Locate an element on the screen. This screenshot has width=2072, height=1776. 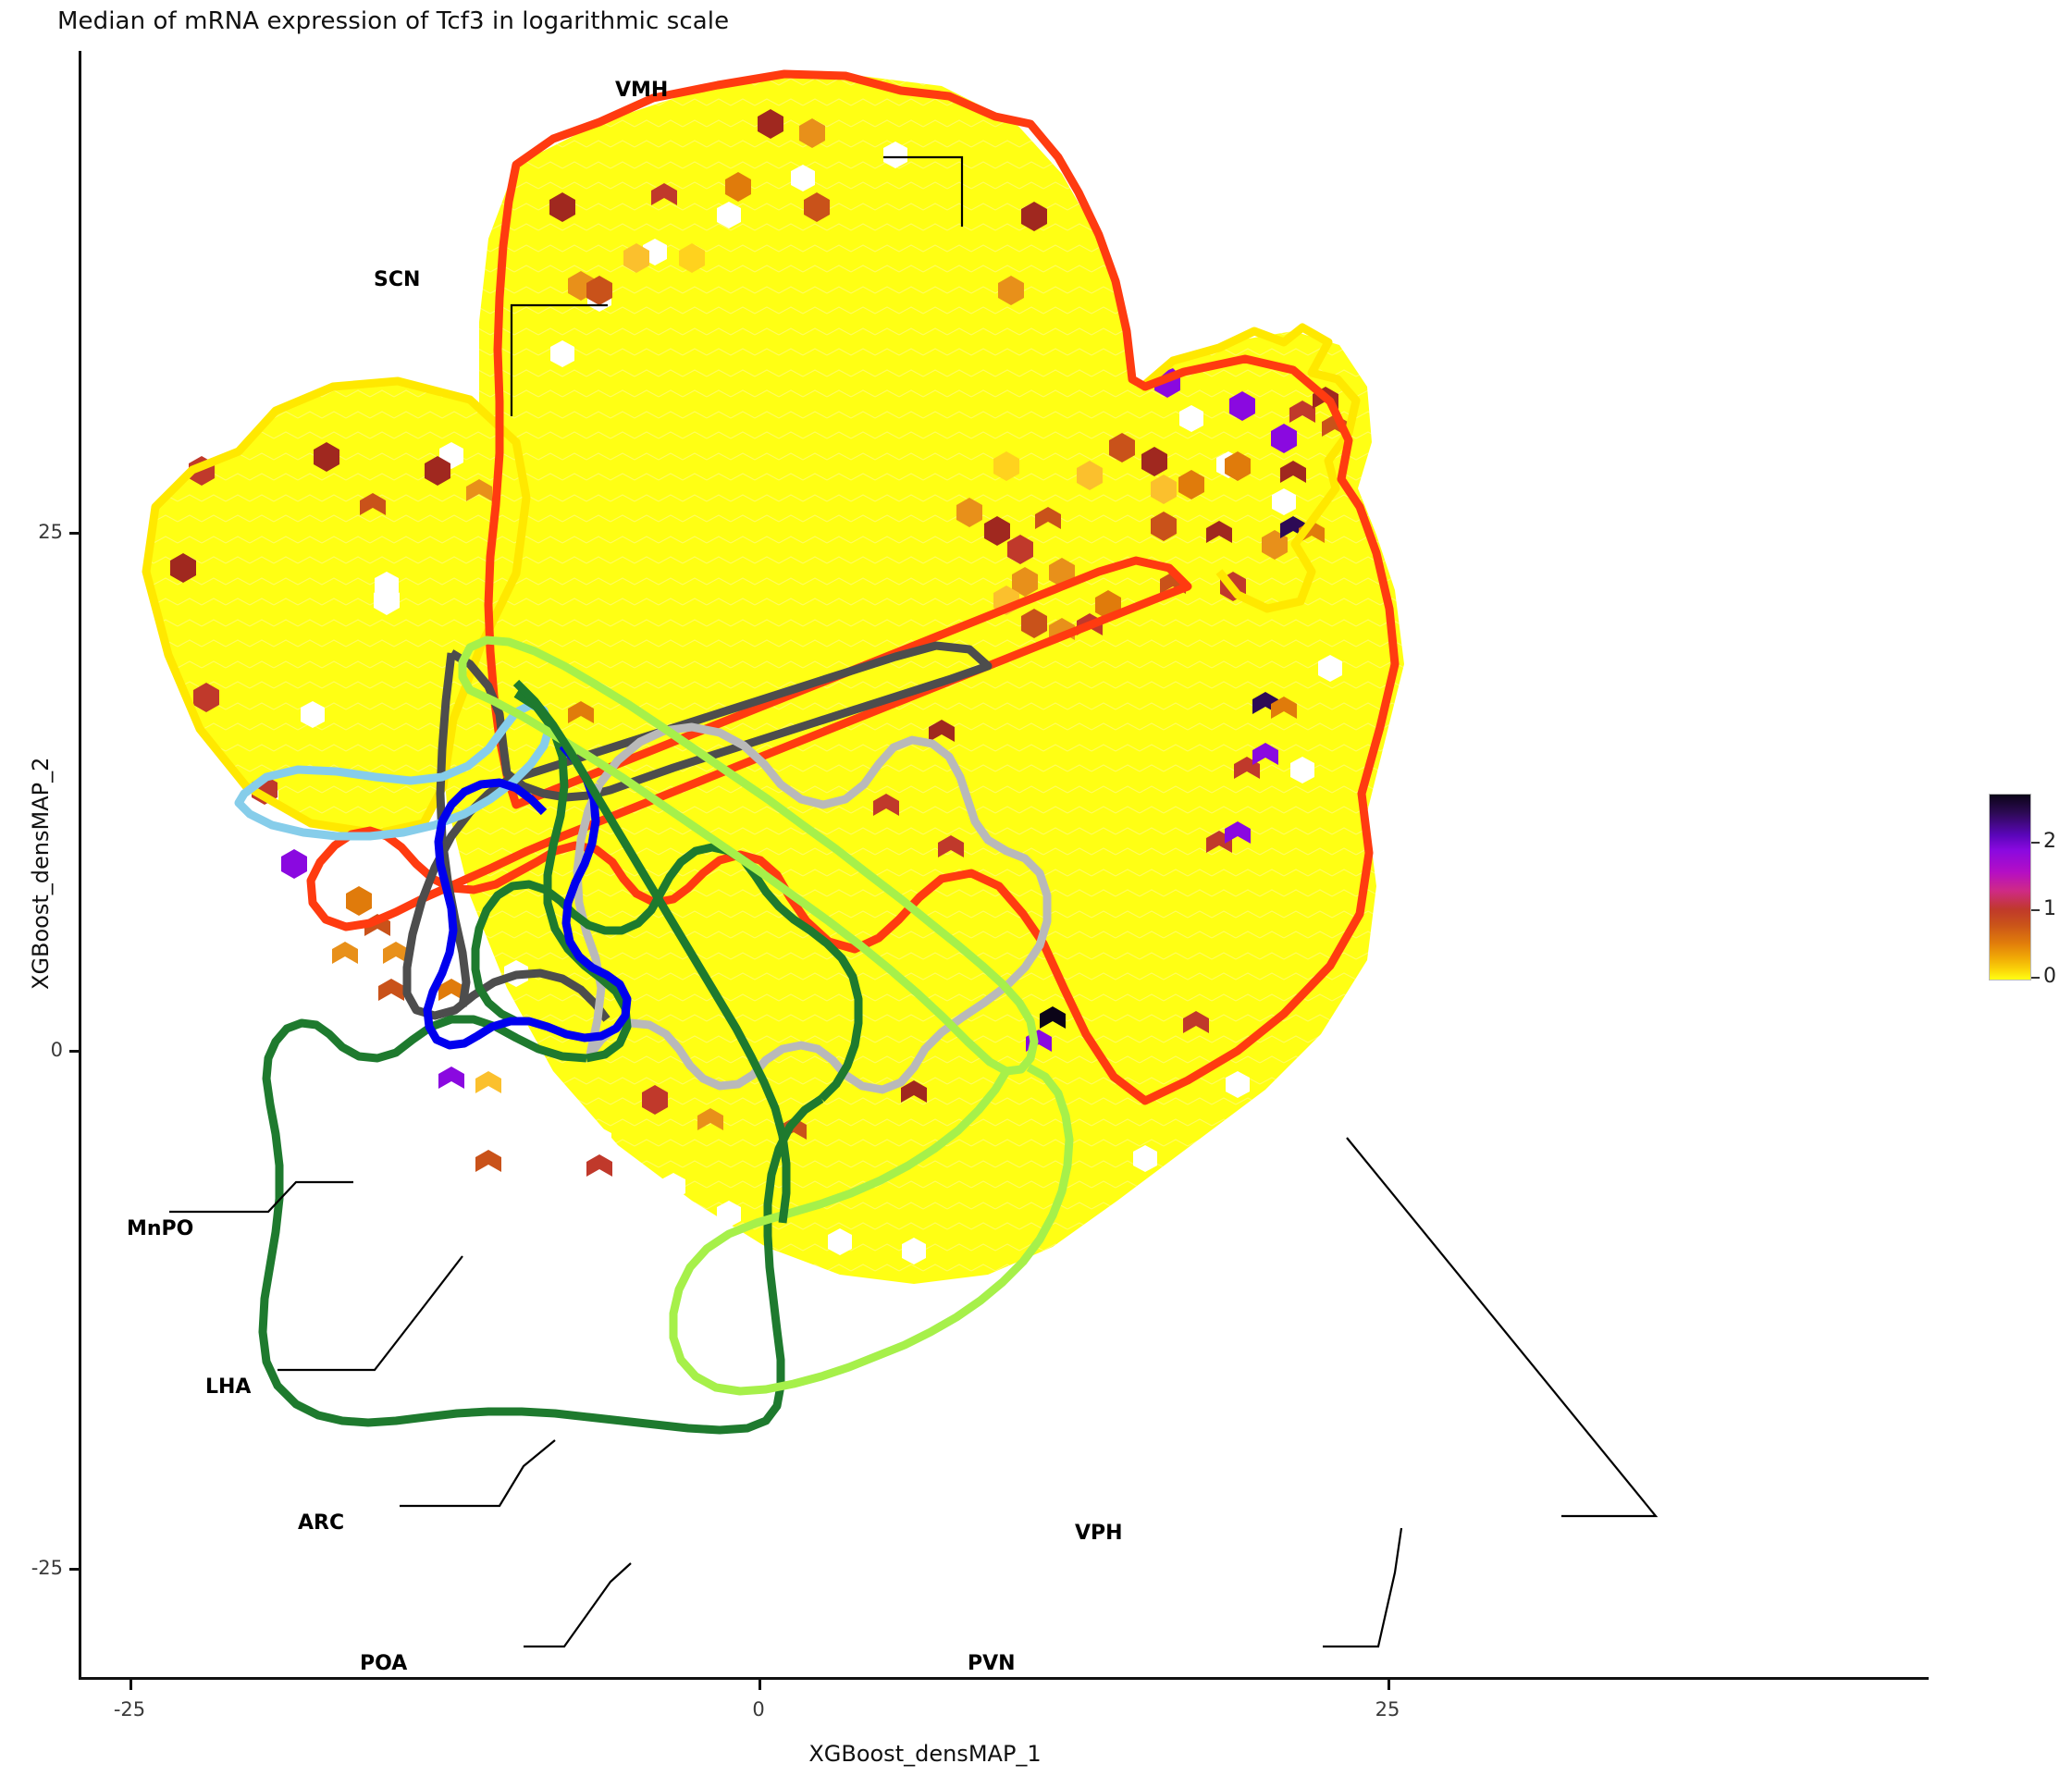
region-outline-arc is located at coordinates (560, 1063).